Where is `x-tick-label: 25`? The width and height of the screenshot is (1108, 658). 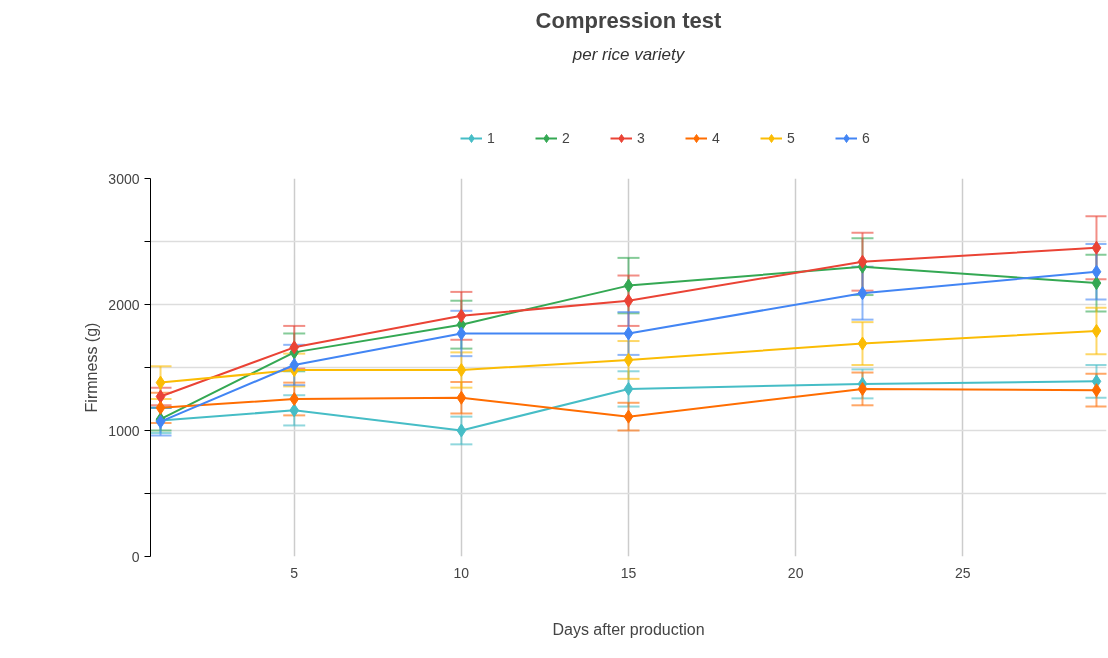 x-tick-label: 25 is located at coordinates (962, 572).